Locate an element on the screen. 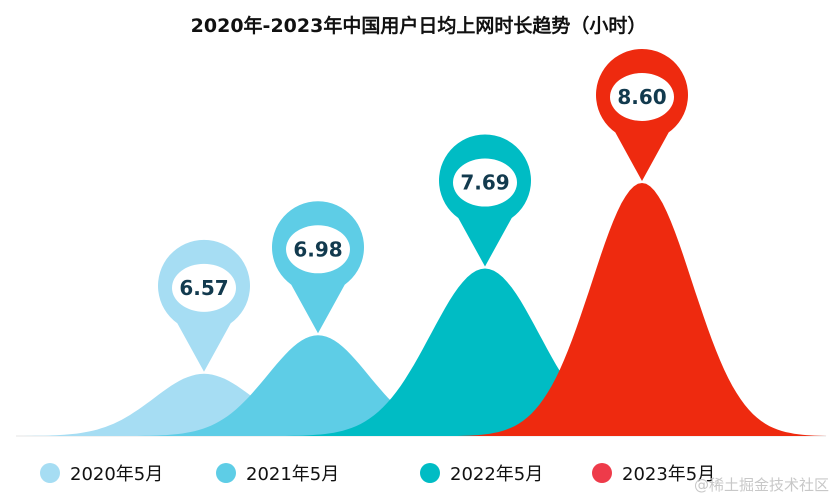  value-label-2020: 6.57 is located at coordinates (203, 288).